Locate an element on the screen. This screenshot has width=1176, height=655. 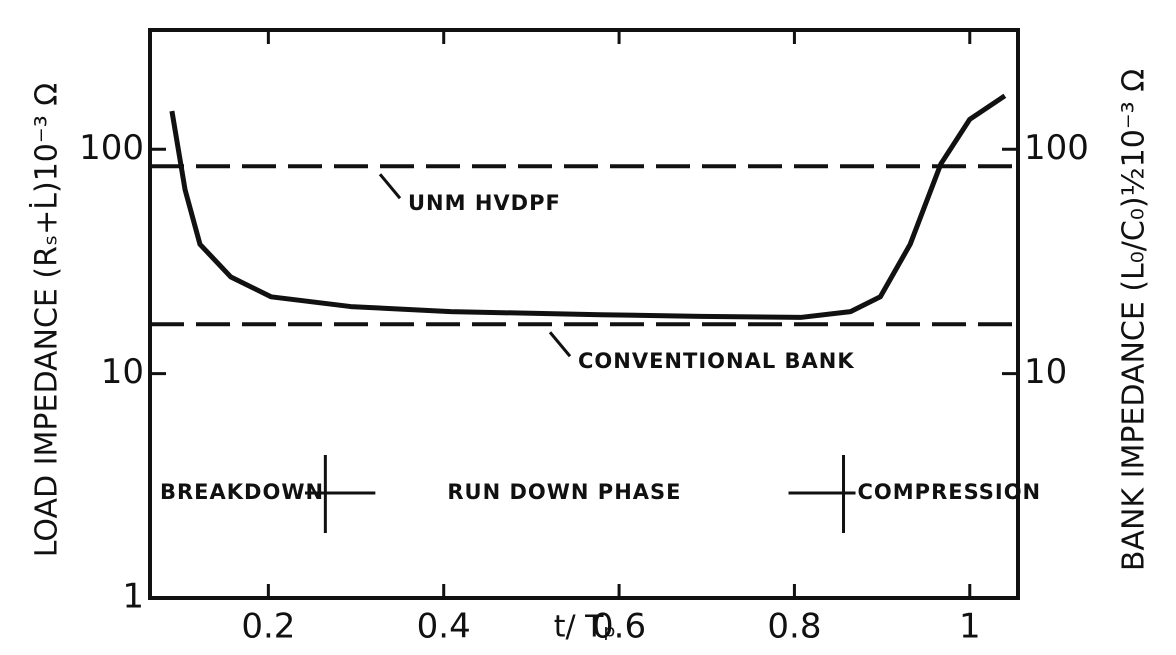
x-tick-label: 0.4 is located at coordinates (444, 627).